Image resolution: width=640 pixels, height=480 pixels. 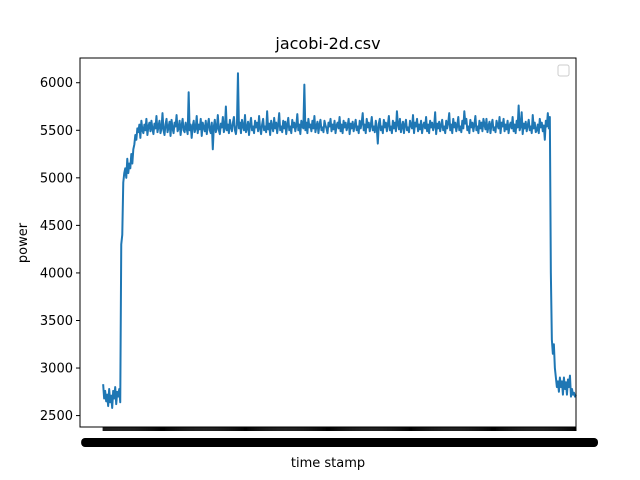 I want to click on x-tick-label, so click(x=576, y=442).